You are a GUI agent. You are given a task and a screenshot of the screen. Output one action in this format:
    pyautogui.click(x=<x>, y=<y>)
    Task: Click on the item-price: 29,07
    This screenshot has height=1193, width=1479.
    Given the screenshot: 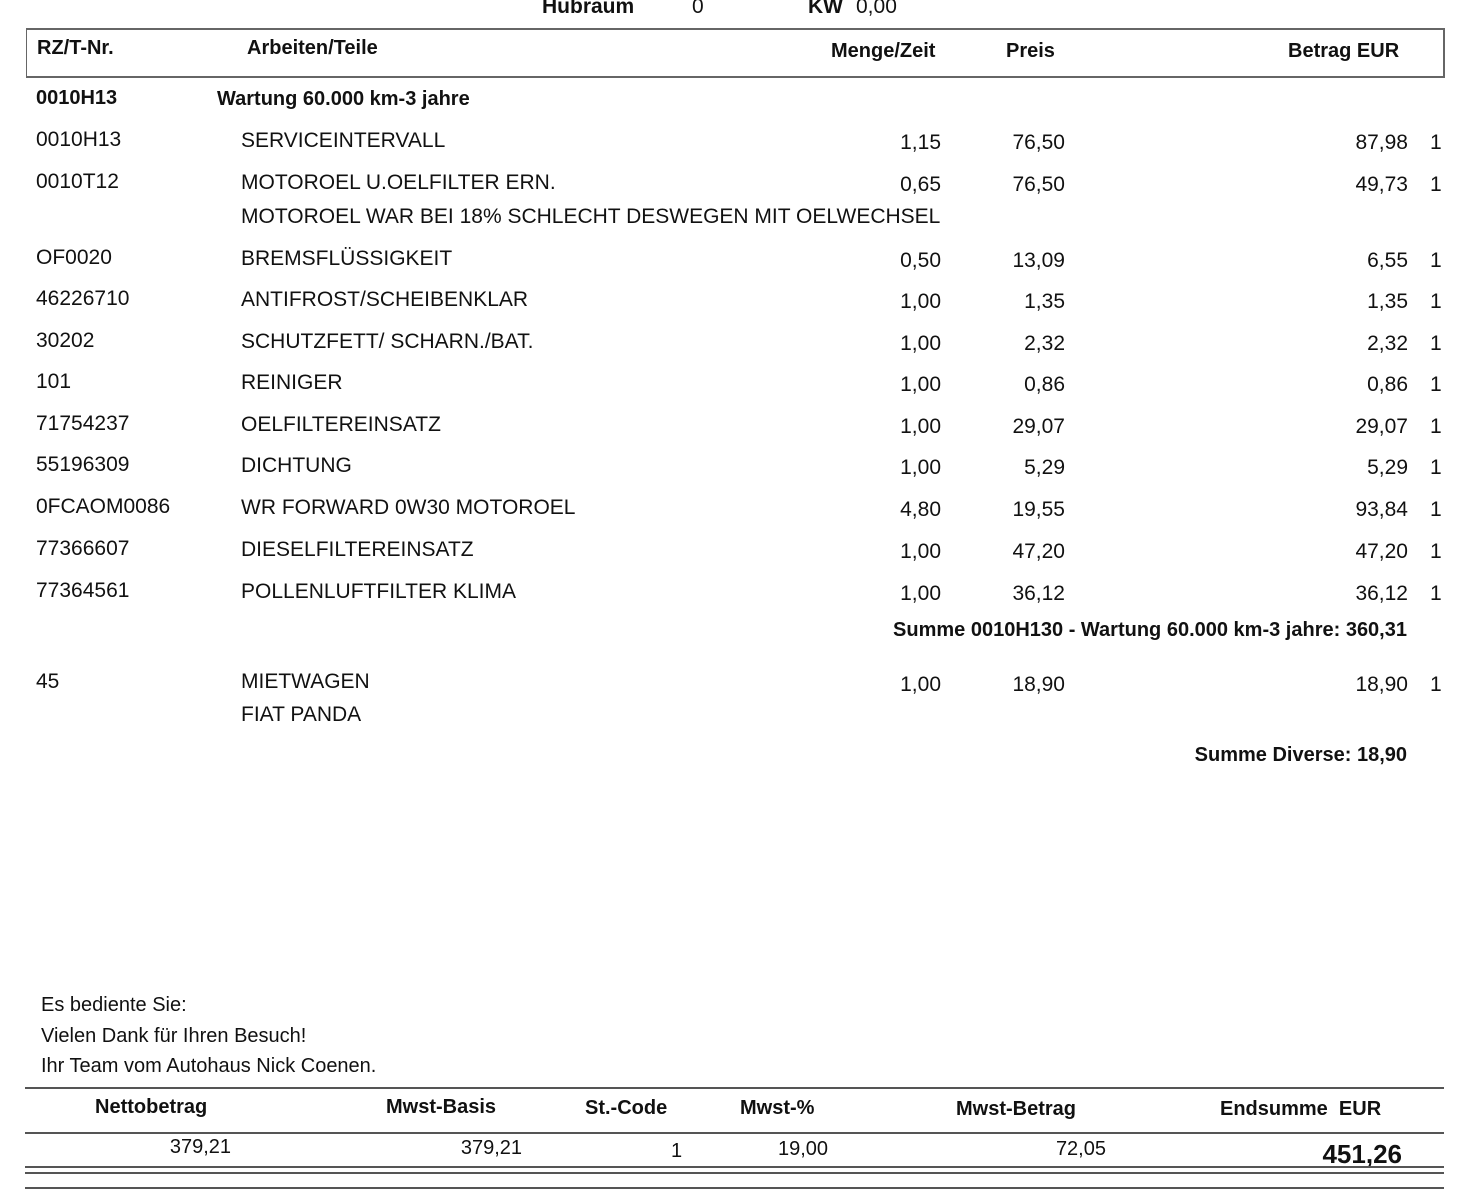 What is the action you would take?
    pyautogui.click(x=1038, y=426)
    